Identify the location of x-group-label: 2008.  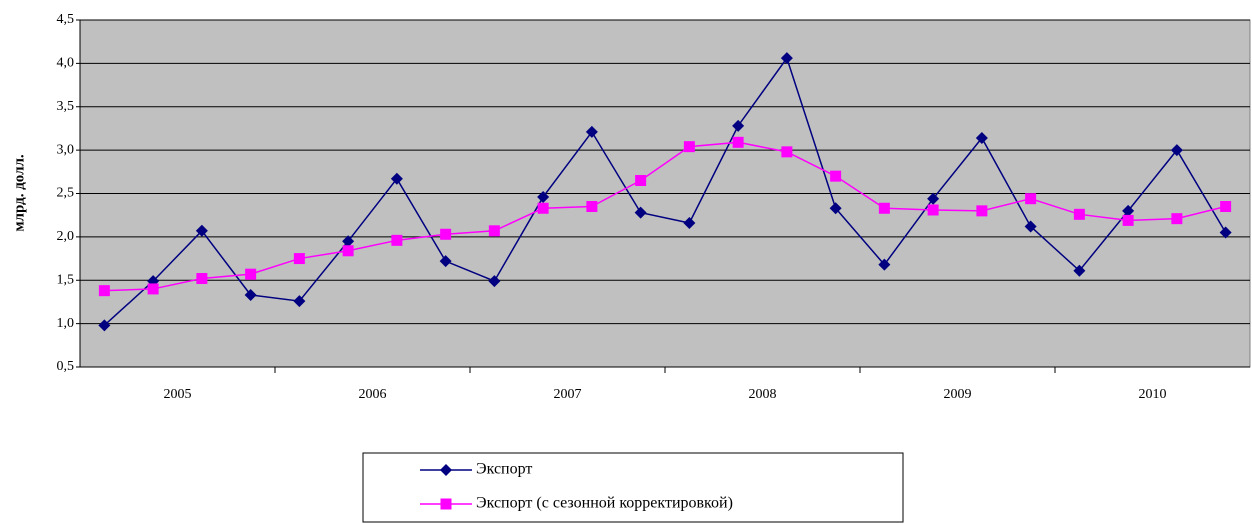
(763, 394).